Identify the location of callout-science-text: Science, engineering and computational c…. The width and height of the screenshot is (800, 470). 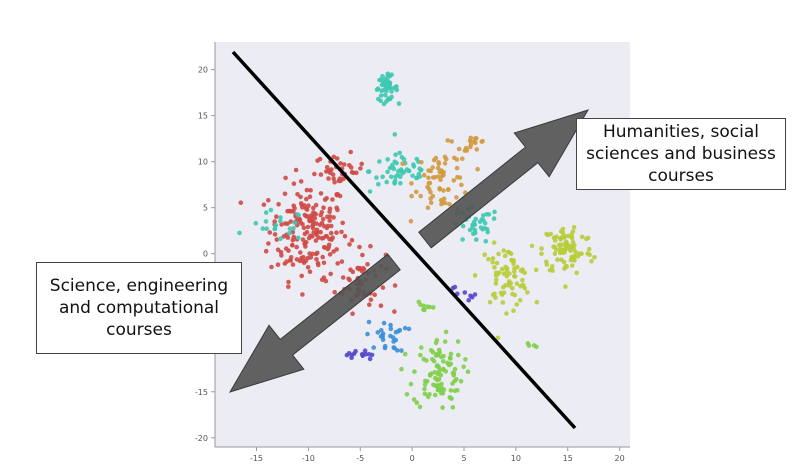
(139, 308).